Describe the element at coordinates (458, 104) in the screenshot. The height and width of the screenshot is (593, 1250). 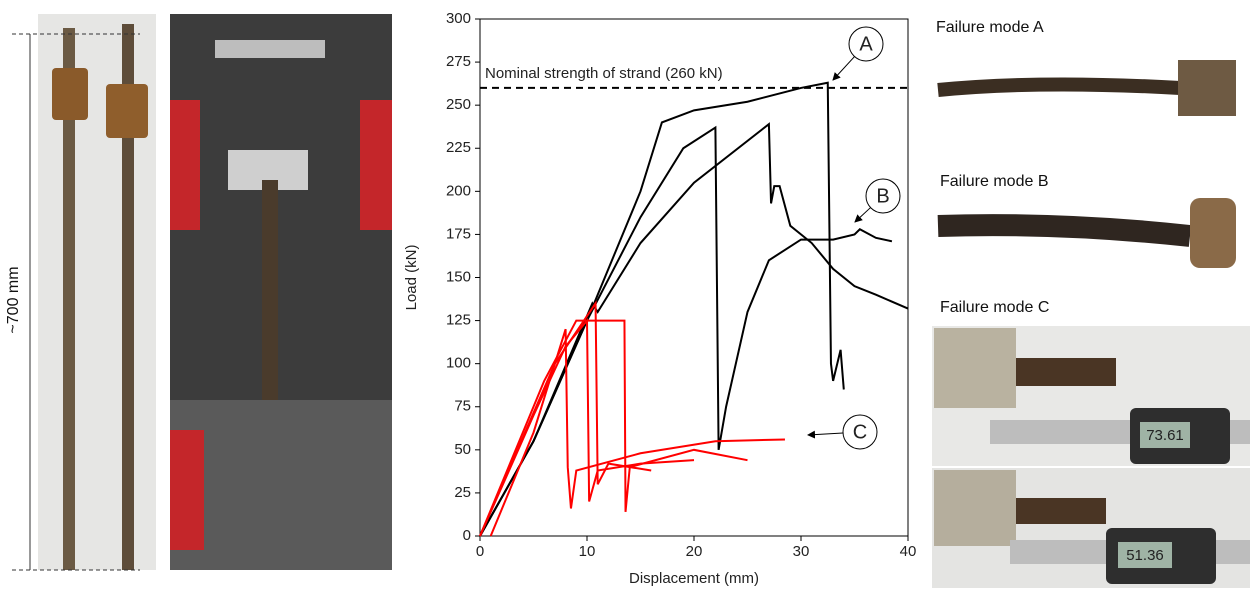
I see `y-tick-label: 250` at that location.